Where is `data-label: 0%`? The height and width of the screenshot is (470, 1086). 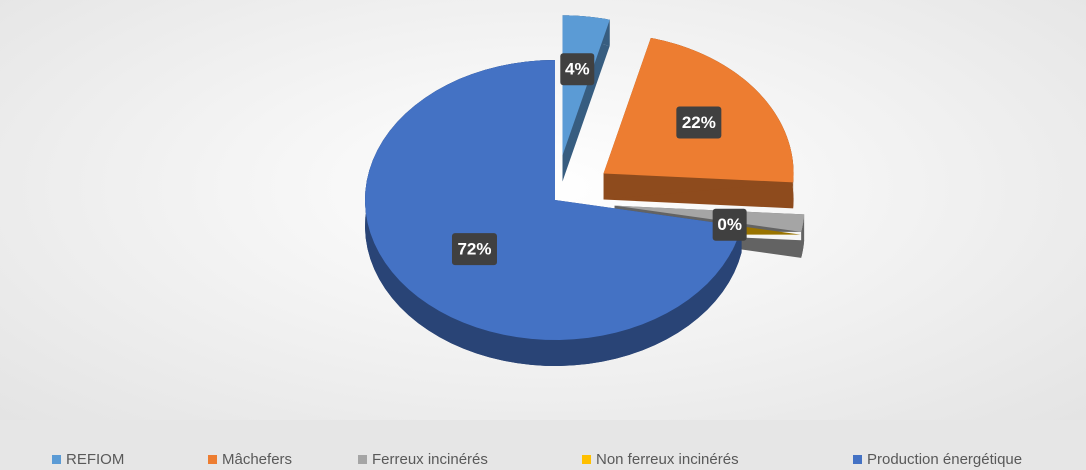 data-label: 0% is located at coordinates (729, 224).